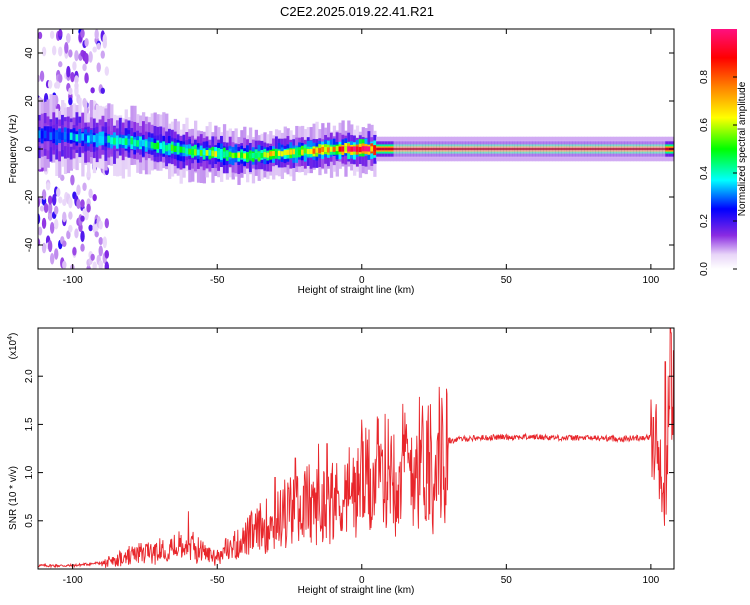  What do you see at coordinates (73, 580) in the screenshot?
I see `snr-x-tick-label: -100` at bounding box center [73, 580].